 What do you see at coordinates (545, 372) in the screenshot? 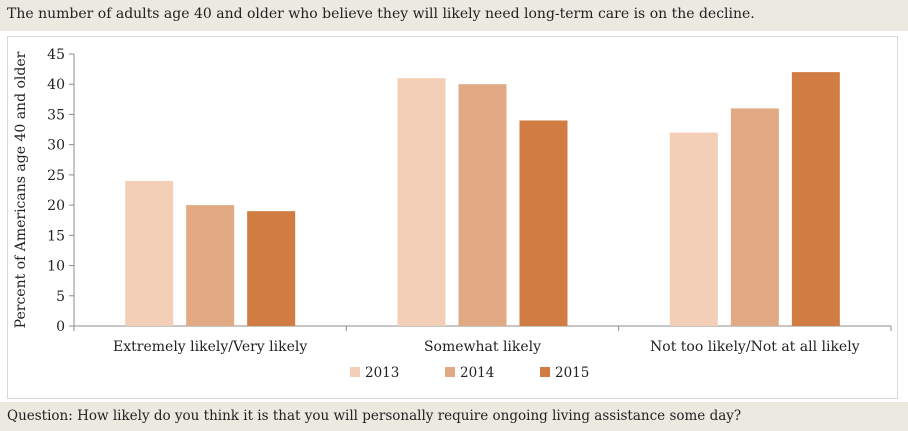
I see `legend-swatch-2015` at bounding box center [545, 372].